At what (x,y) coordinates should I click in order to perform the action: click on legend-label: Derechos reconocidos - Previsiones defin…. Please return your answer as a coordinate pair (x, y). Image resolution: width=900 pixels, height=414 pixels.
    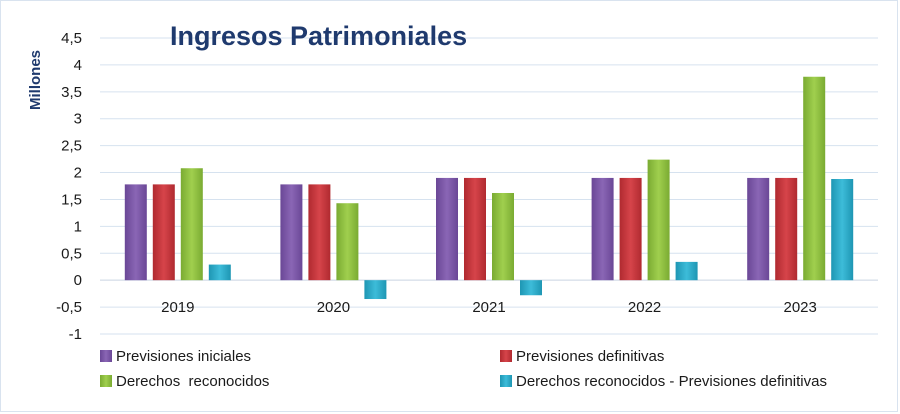
    Looking at the image, I should click on (671, 381).